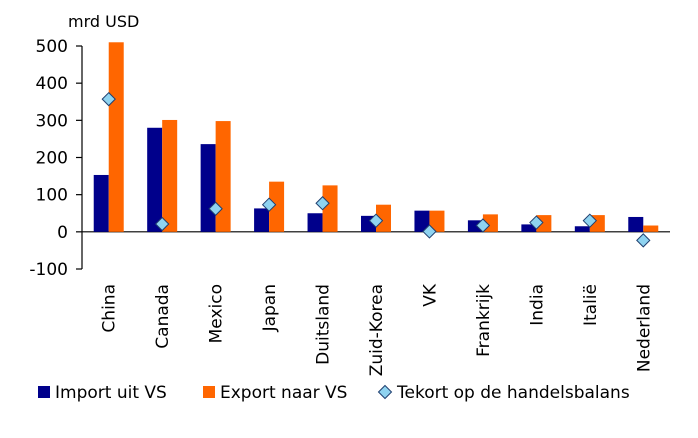 The width and height of the screenshot is (698, 438). What do you see at coordinates (52, 159) in the screenshot?
I see `y-tick-label: 200` at bounding box center [52, 159].